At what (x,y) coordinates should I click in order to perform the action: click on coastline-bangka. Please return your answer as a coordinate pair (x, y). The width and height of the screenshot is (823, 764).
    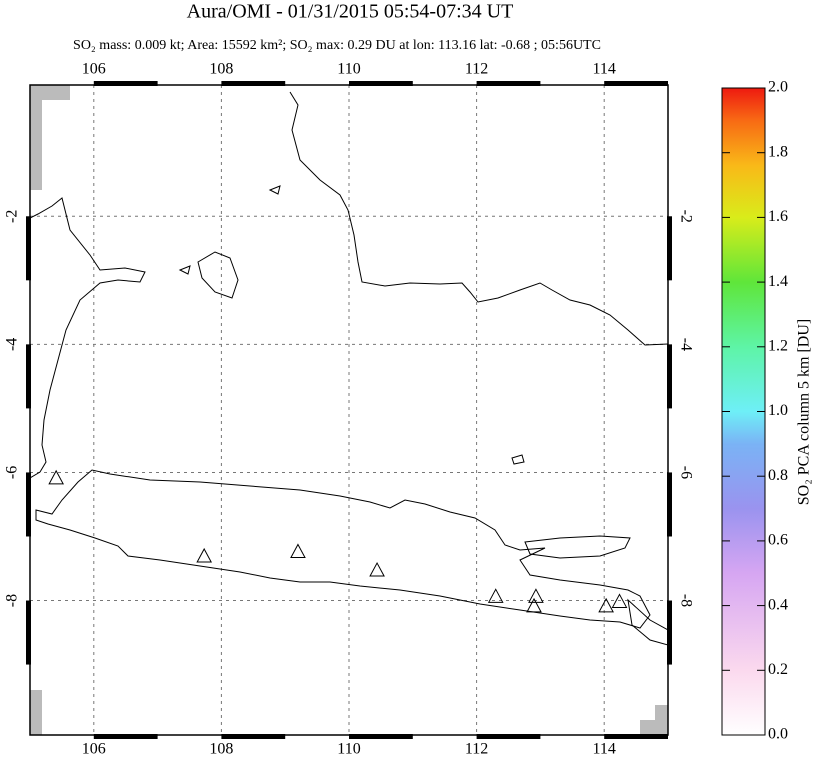
    Looking at the image, I should click on (218, 275).